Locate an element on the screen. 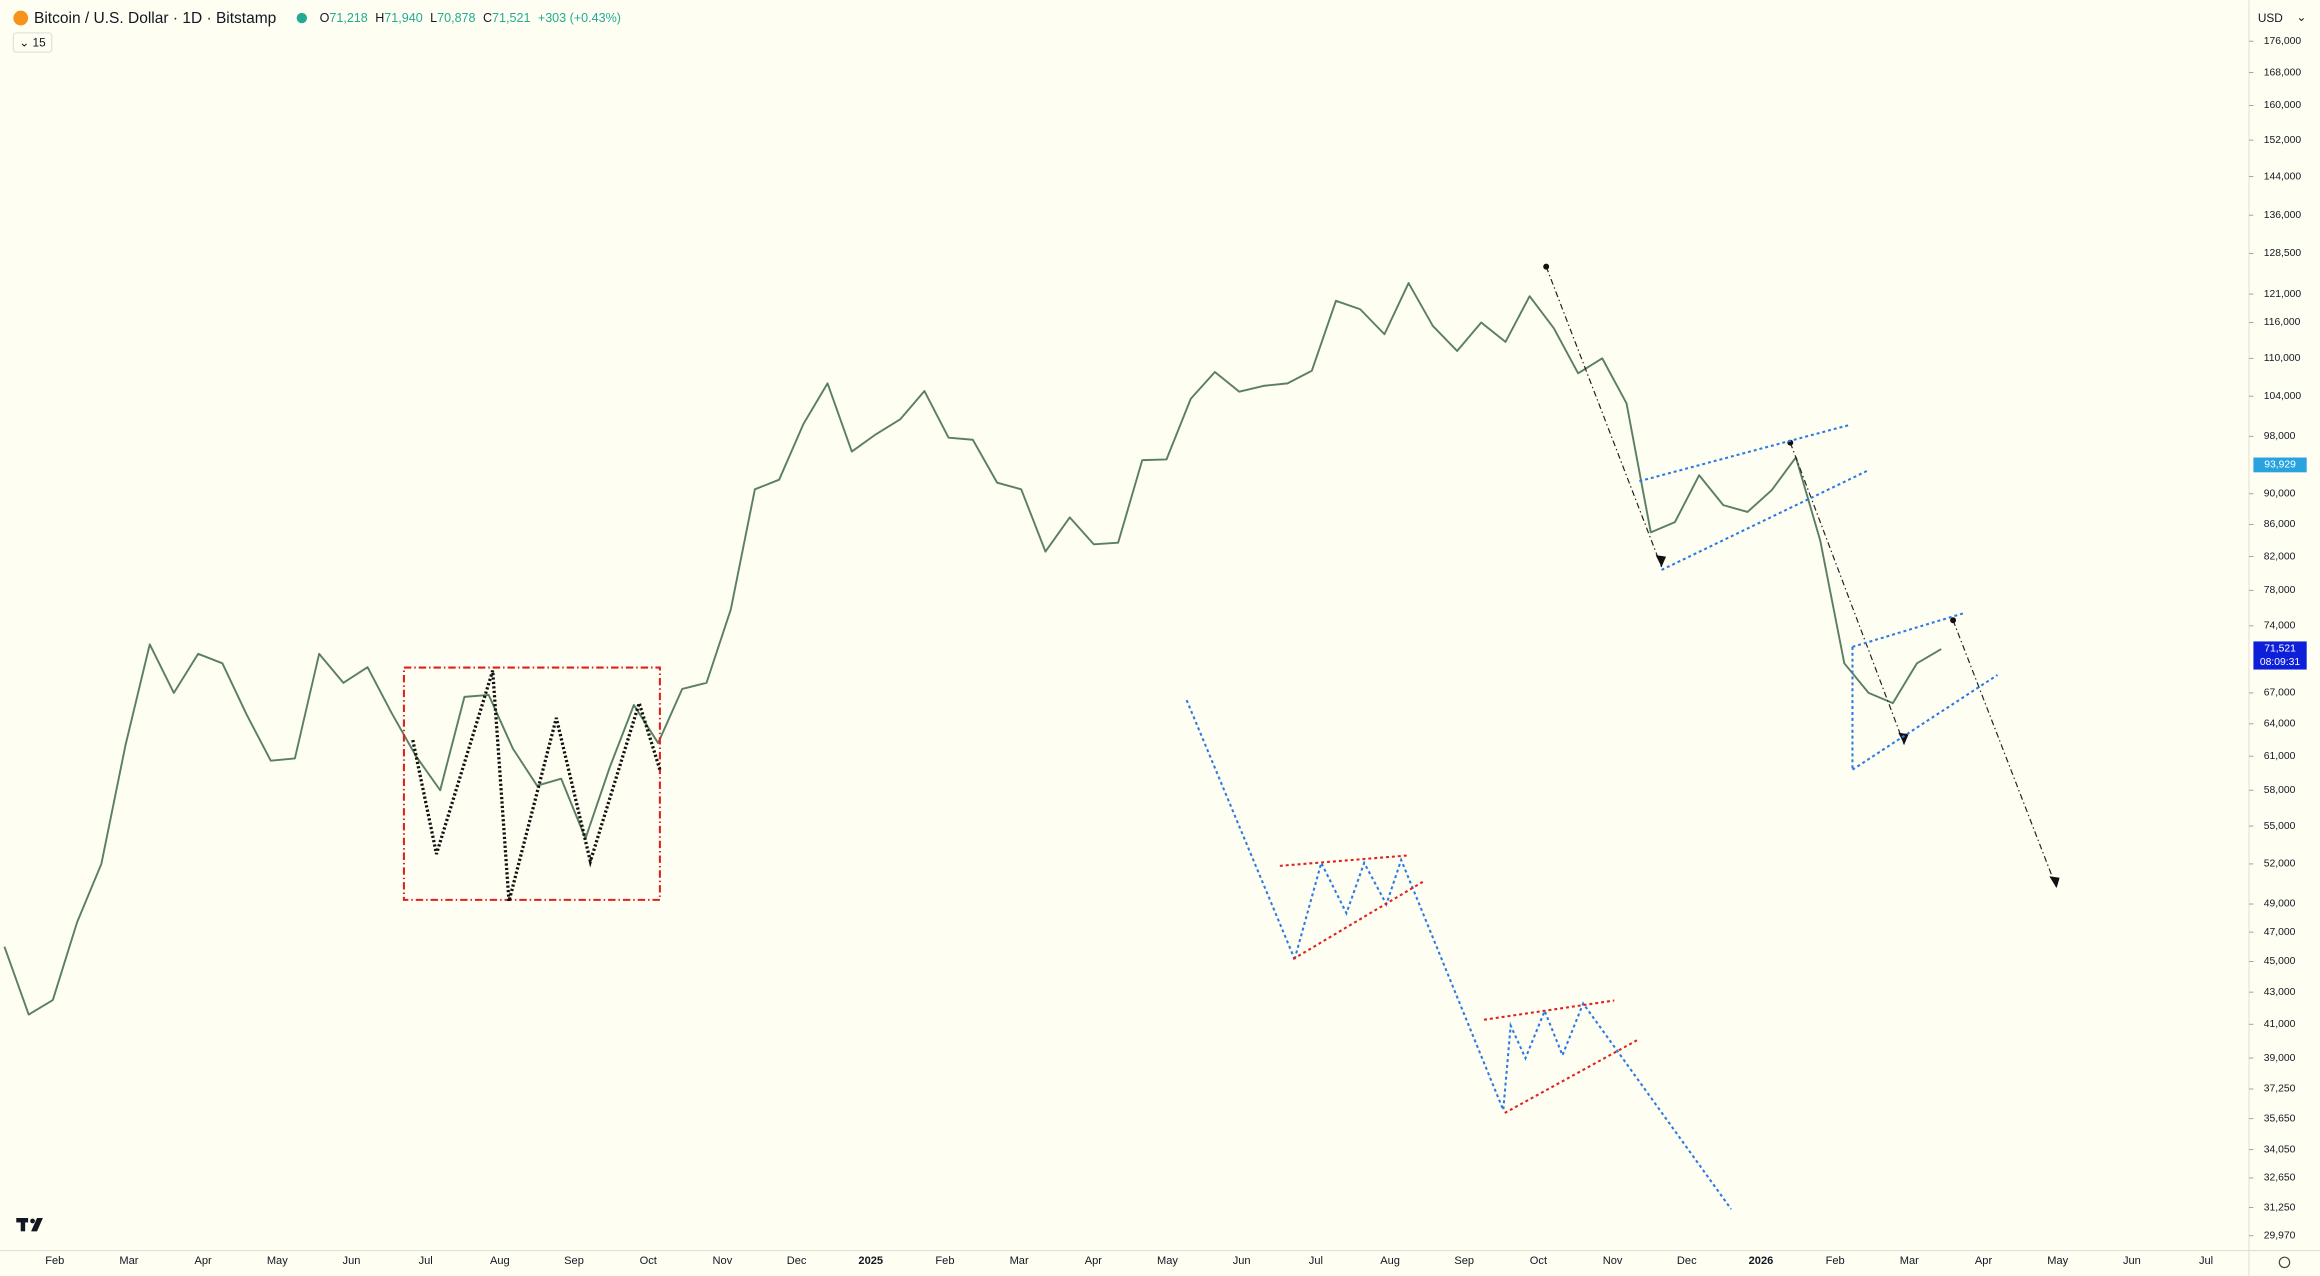  chevron: ⌄ is located at coordinates (24, 42).